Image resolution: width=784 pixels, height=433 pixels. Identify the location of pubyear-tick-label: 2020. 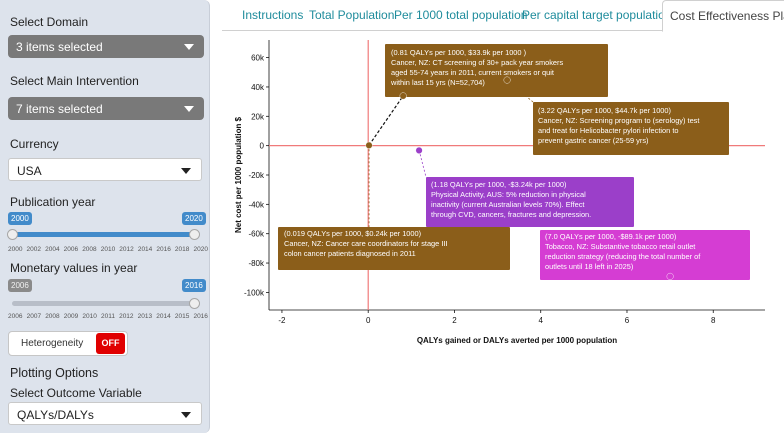
(200, 249).